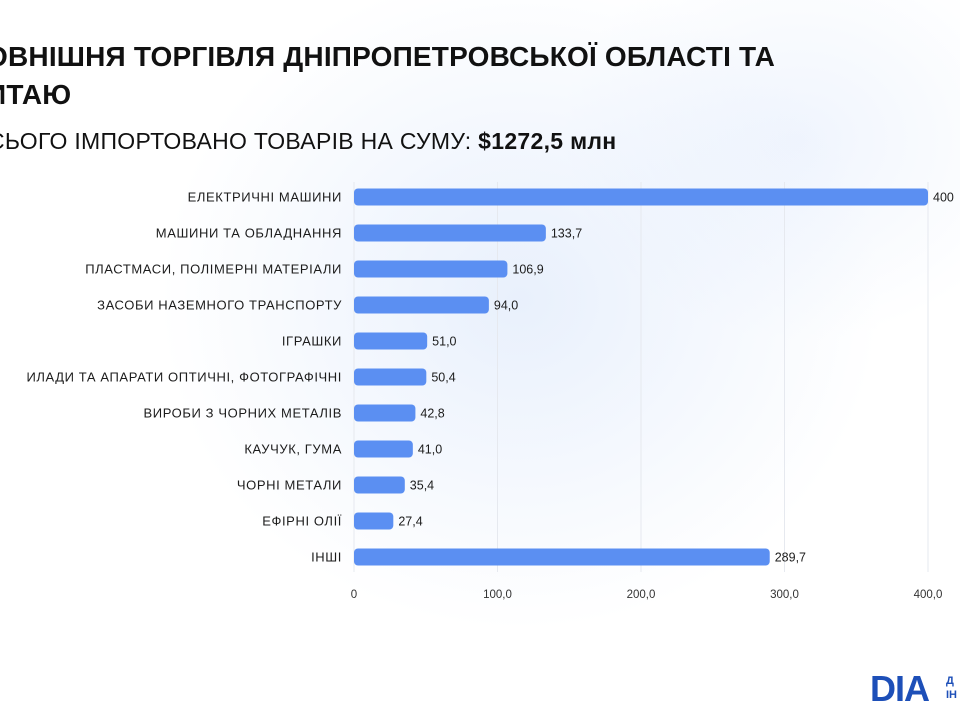 The width and height of the screenshot is (960, 720). I want to click on category-label: ІГРАШКИ, so click(312, 341).